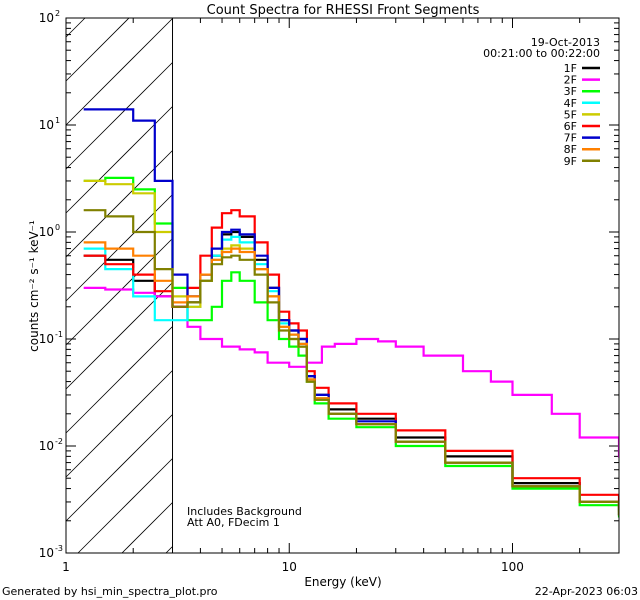 This screenshot has height=600, width=640. I want to click on footer-generated-by: Generated by hsi_min_spectra_plot.pro, so click(110, 591).